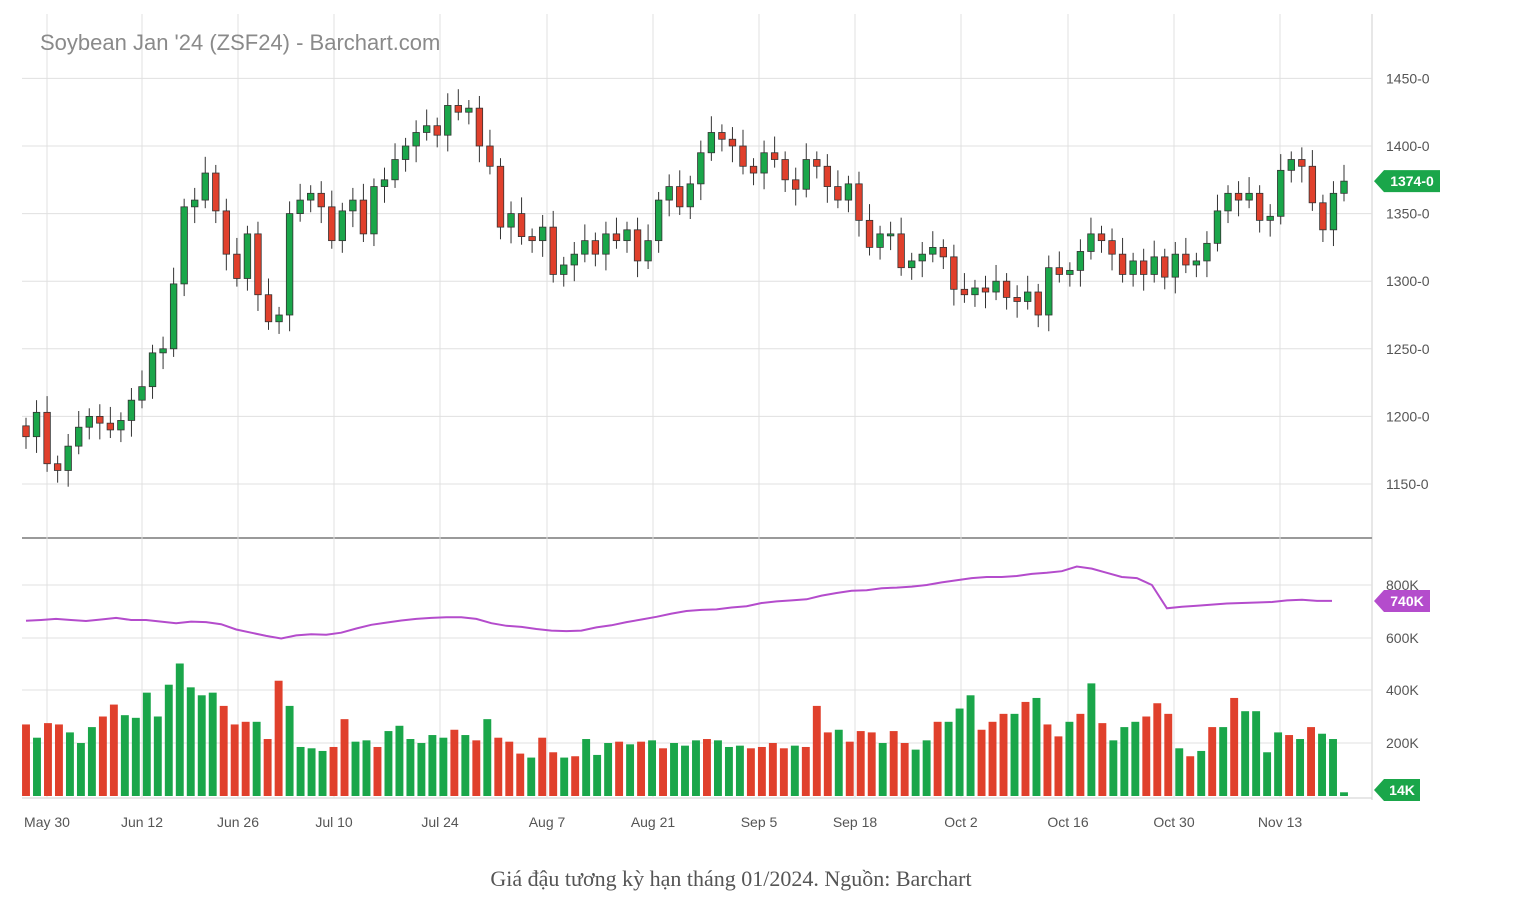 The image size is (1536, 906). I want to click on oi-badge-text: 740K, so click(1406, 601).